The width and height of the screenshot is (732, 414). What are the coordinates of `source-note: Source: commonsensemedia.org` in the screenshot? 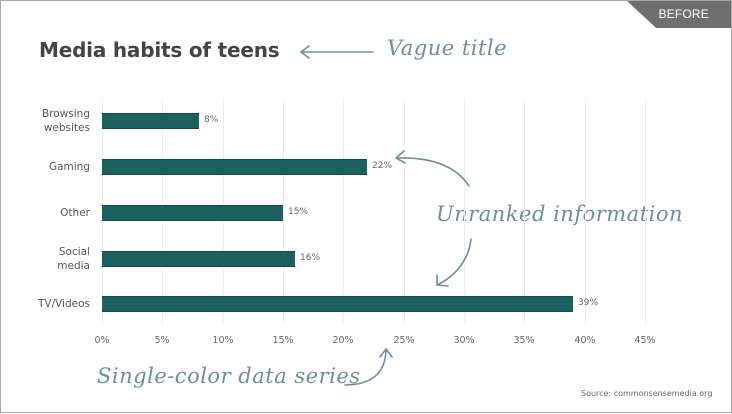 It's located at (647, 393).